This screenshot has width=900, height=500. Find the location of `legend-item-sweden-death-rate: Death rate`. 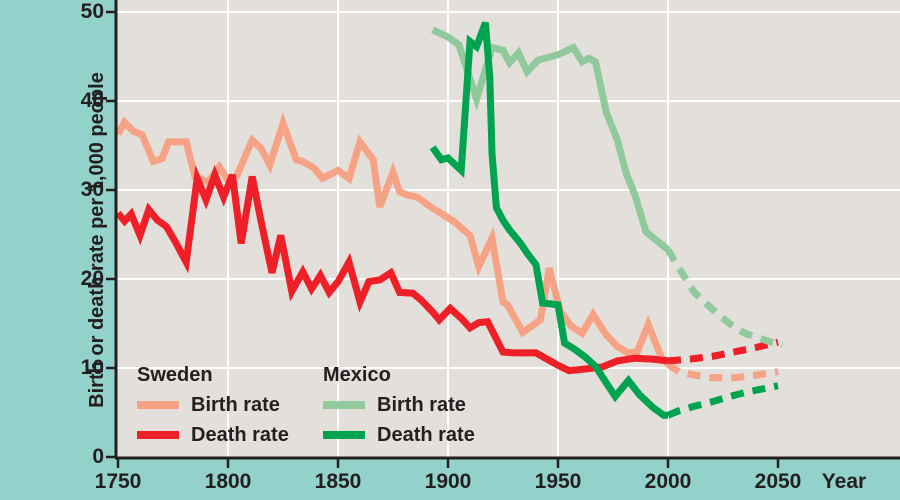

legend-item-sweden-death-rate: Death rate is located at coordinates (213, 435).